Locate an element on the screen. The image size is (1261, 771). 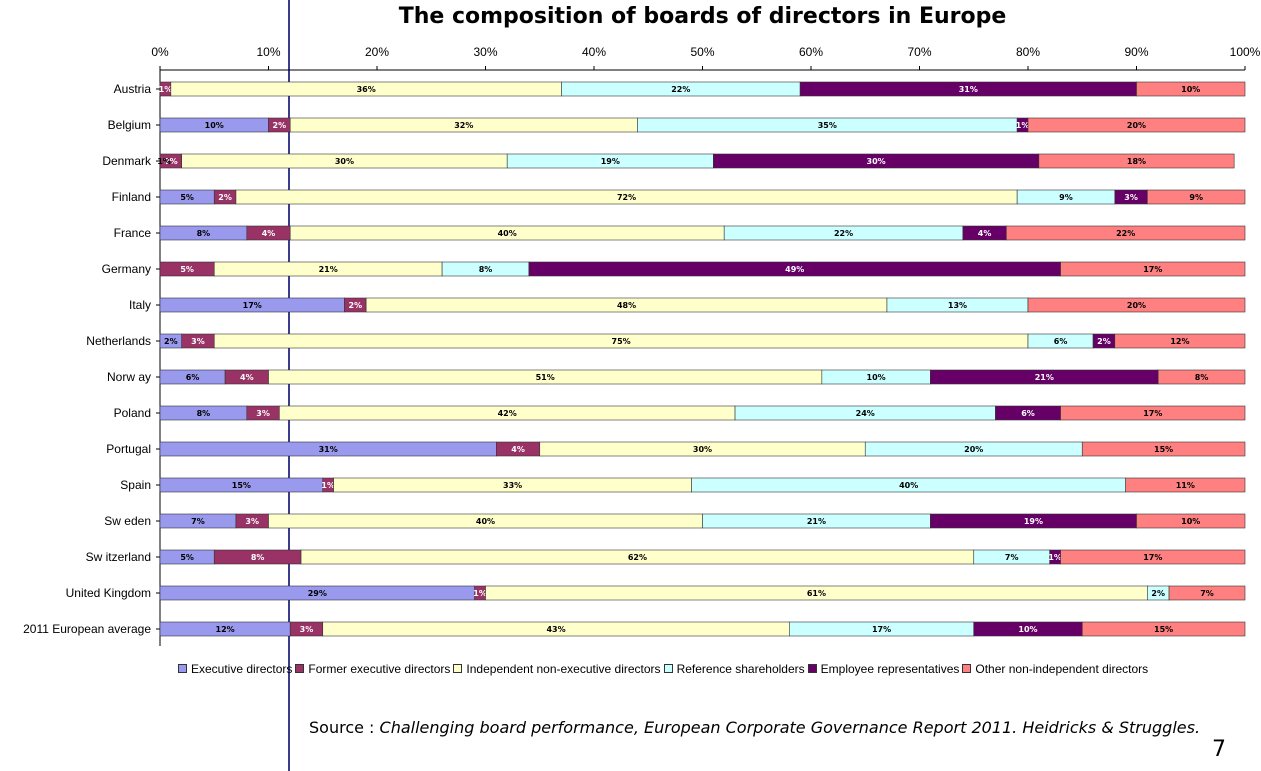
data-label: 32% is located at coordinates (463, 125).